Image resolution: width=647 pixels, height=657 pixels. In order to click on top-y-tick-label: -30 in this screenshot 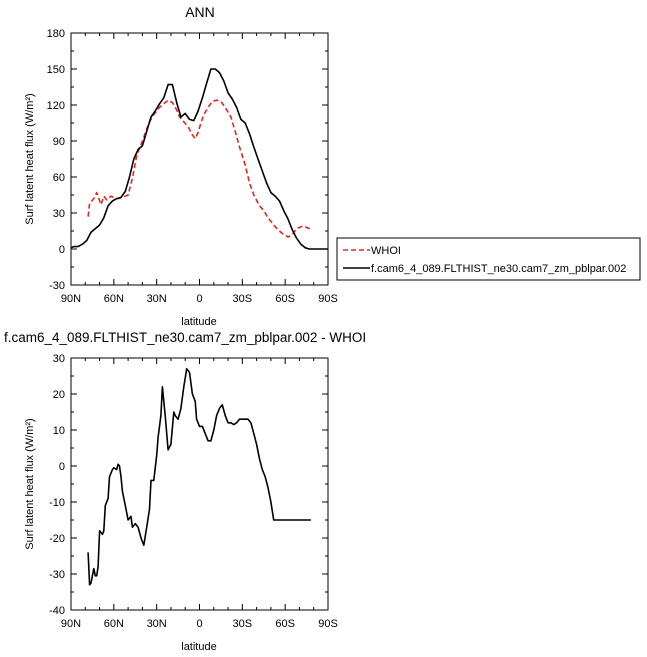, I will do `click(57, 286)`.